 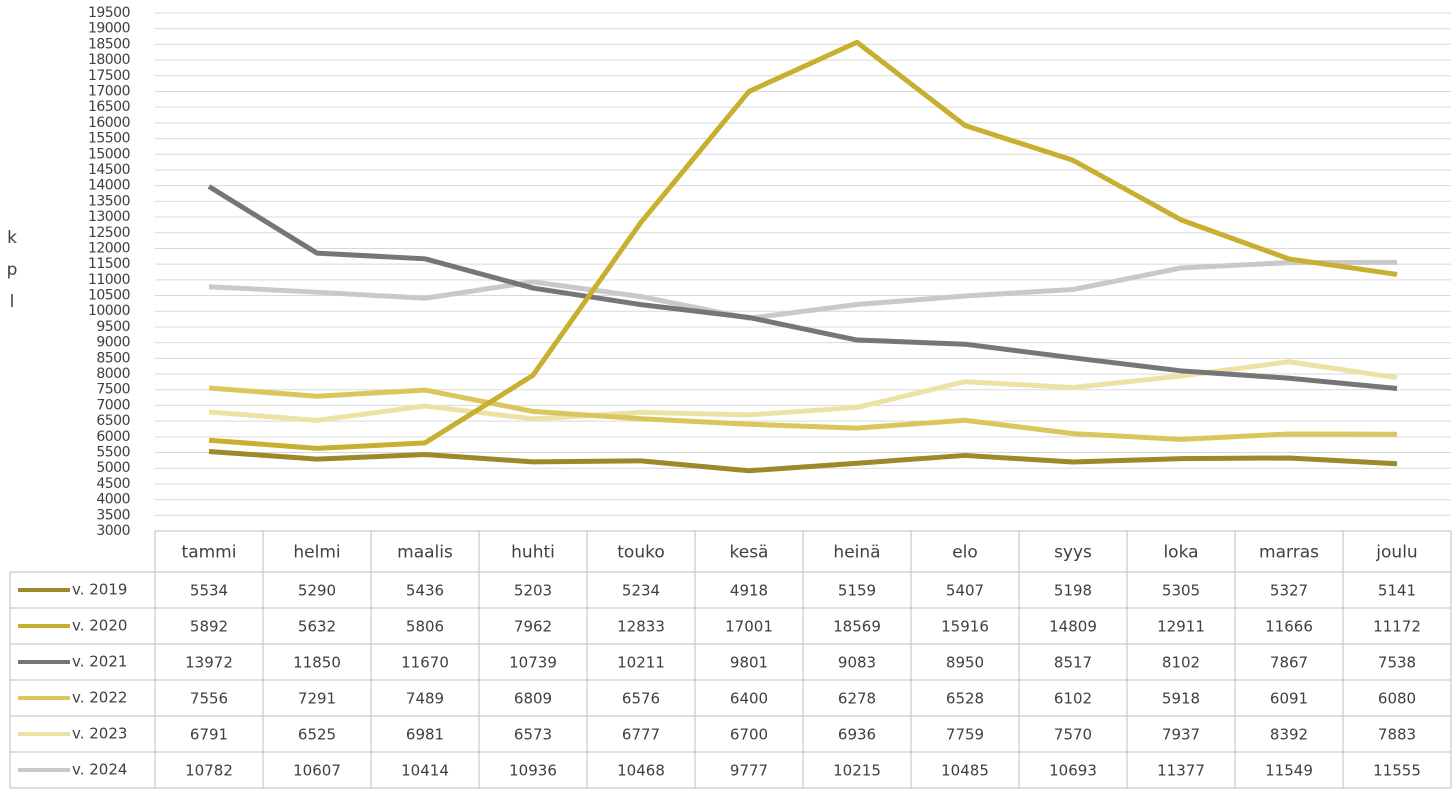 What do you see at coordinates (749, 591) in the screenshot?
I see `table-cell: 4918` at bounding box center [749, 591].